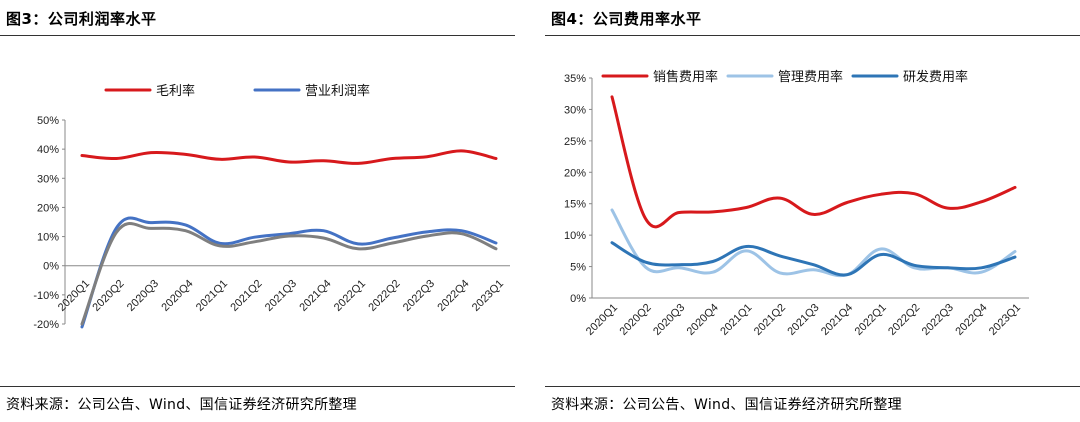 The width and height of the screenshot is (1080, 422). Describe the element at coordinates (337, 91) in the screenshot. I see `legend-label: 营业利润率` at that location.